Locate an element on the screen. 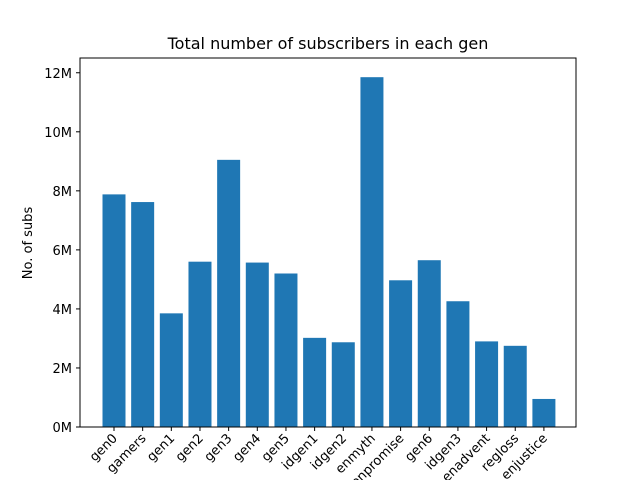 The height and width of the screenshot is (480, 640). y-axis-ticks: 0M 2M 4M 6M 8M 10M 12M is located at coordinates (62, 251).